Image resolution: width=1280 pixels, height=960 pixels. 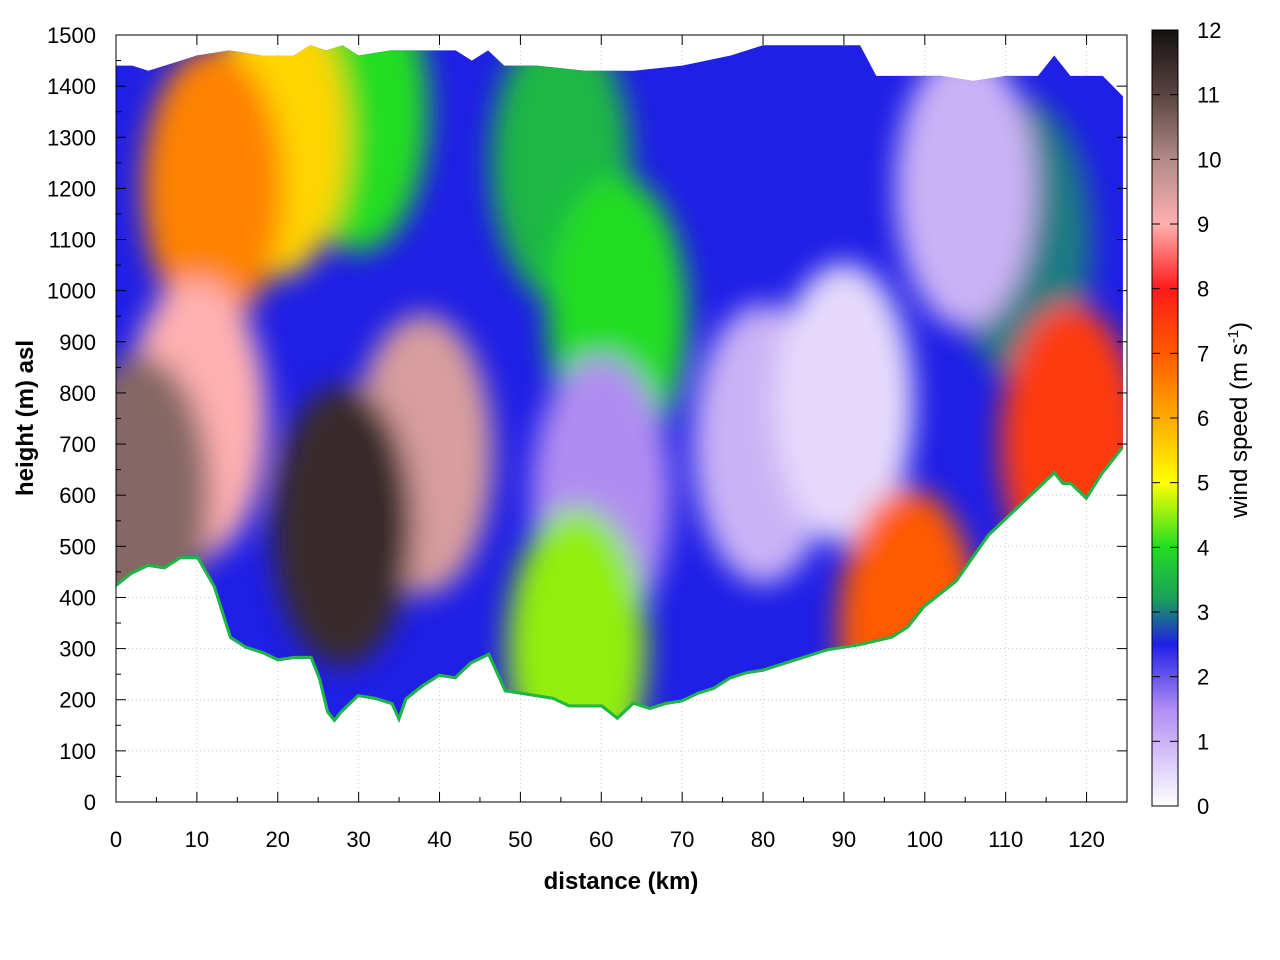 What do you see at coordinates (1203, 483) in the screenshot?
I see `colorbar-tick-label: 5` at bounding box center [1203, 483].